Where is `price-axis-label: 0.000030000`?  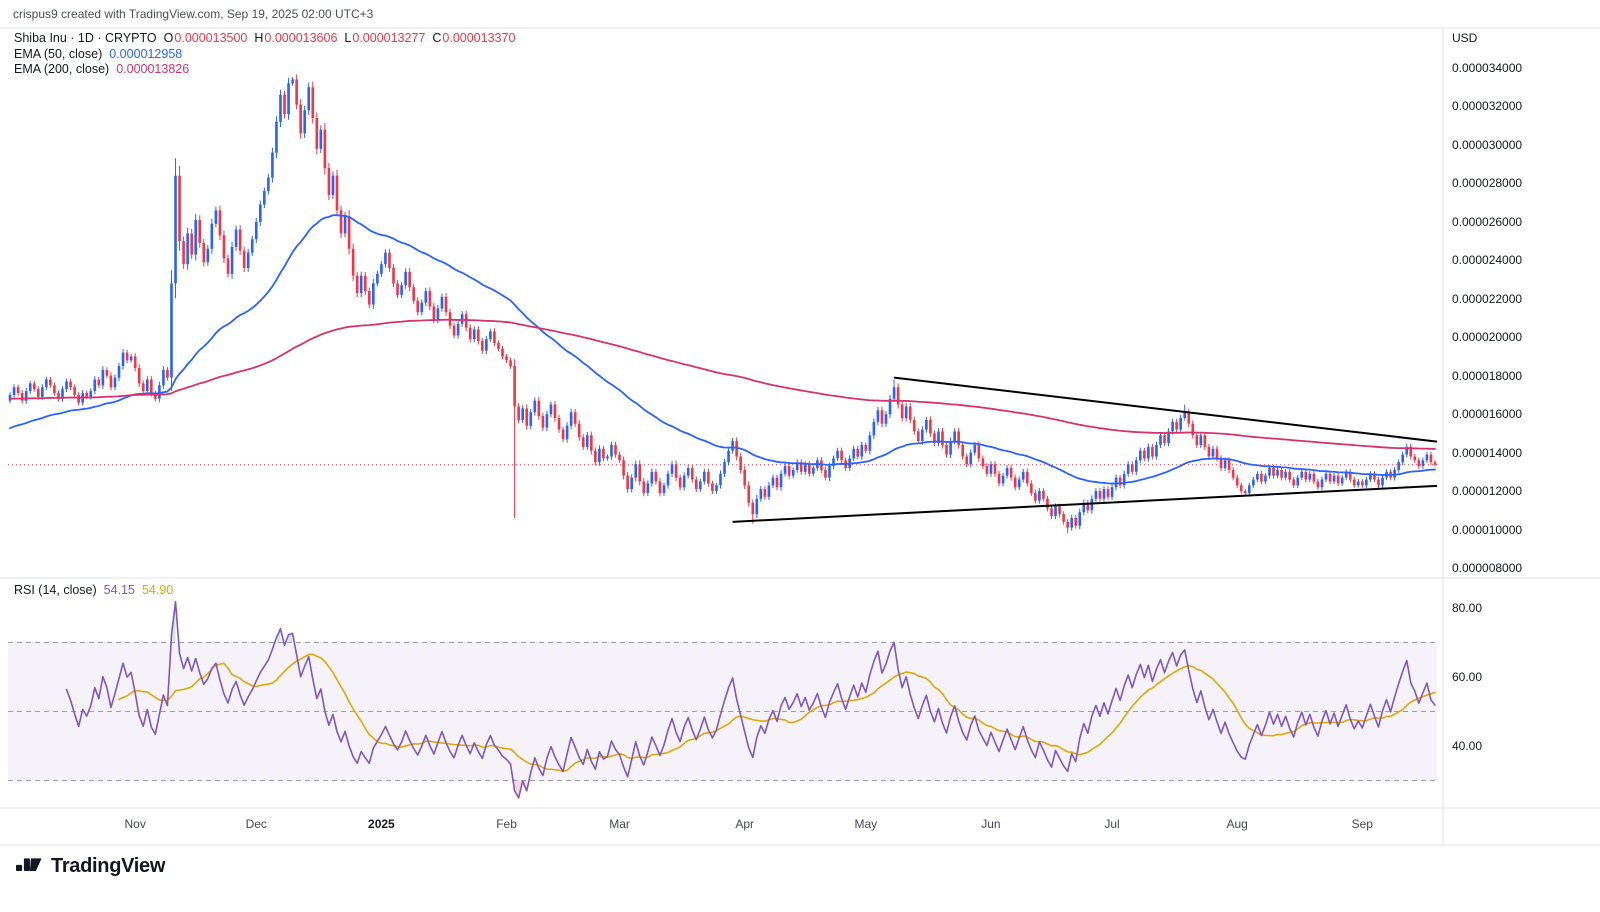
price-axis-label: 0.000030000 is located at coordinates (1487, 144).